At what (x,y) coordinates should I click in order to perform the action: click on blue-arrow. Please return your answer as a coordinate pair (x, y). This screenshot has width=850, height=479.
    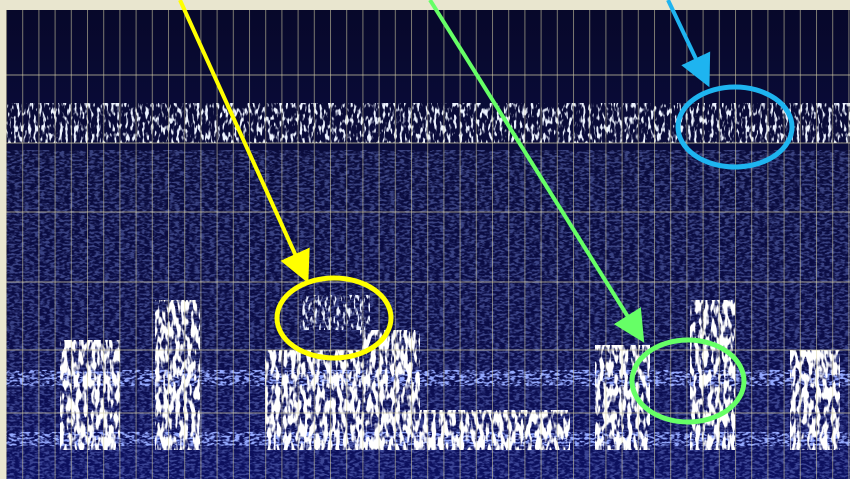
    Looking at the image, I should click on (688, 44).